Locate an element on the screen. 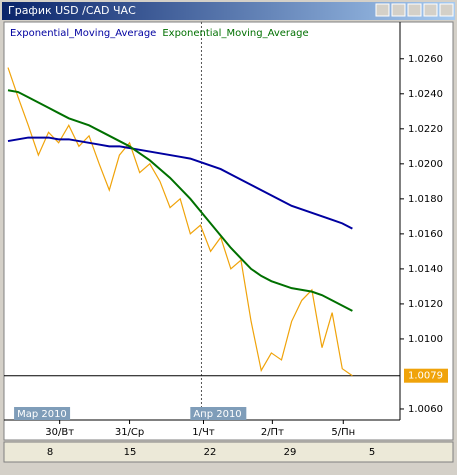 This screenshot has width=457, height=475. scroll-bar is located at coordinates (228, 452).